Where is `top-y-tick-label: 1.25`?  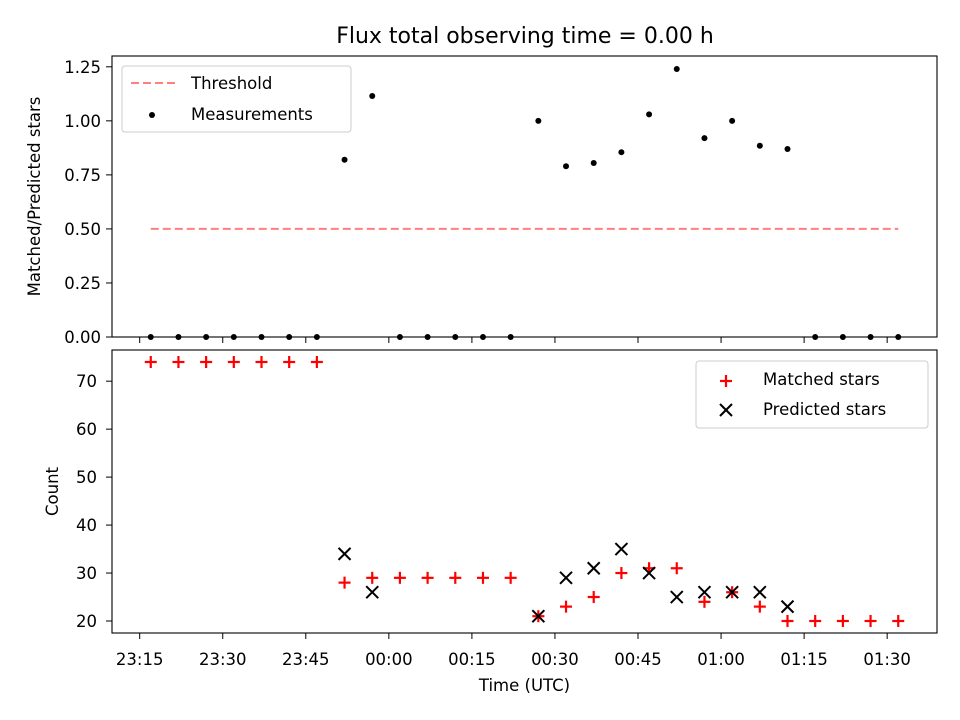 top-y-tick-label: 1.25 is located at coordinates (82, 67).